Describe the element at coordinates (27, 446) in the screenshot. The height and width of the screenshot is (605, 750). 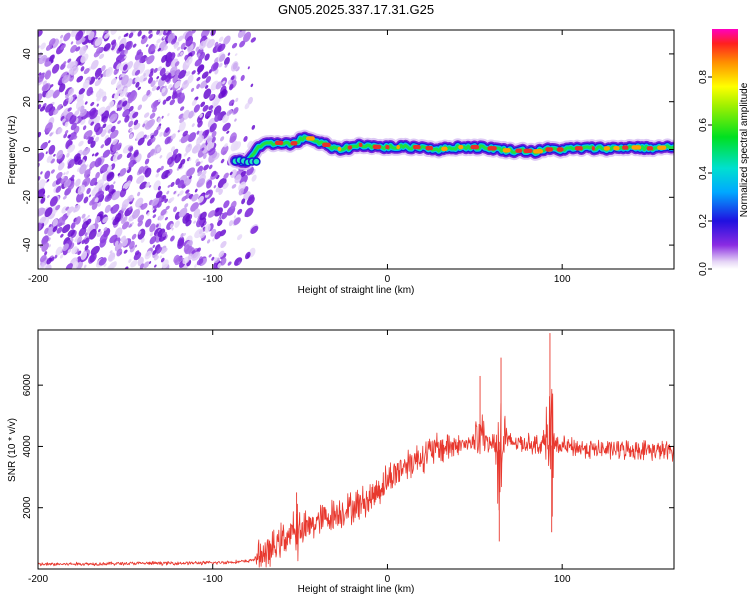
I see `snr-y-tick-label: 4000` at that location.